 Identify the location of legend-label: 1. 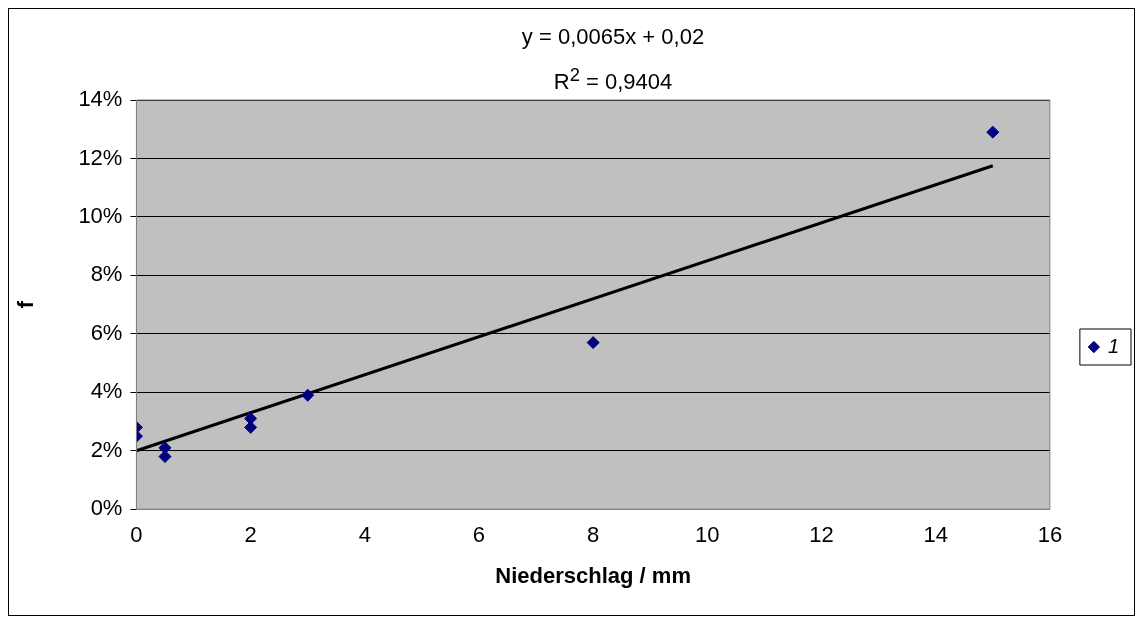
(1113, 345).